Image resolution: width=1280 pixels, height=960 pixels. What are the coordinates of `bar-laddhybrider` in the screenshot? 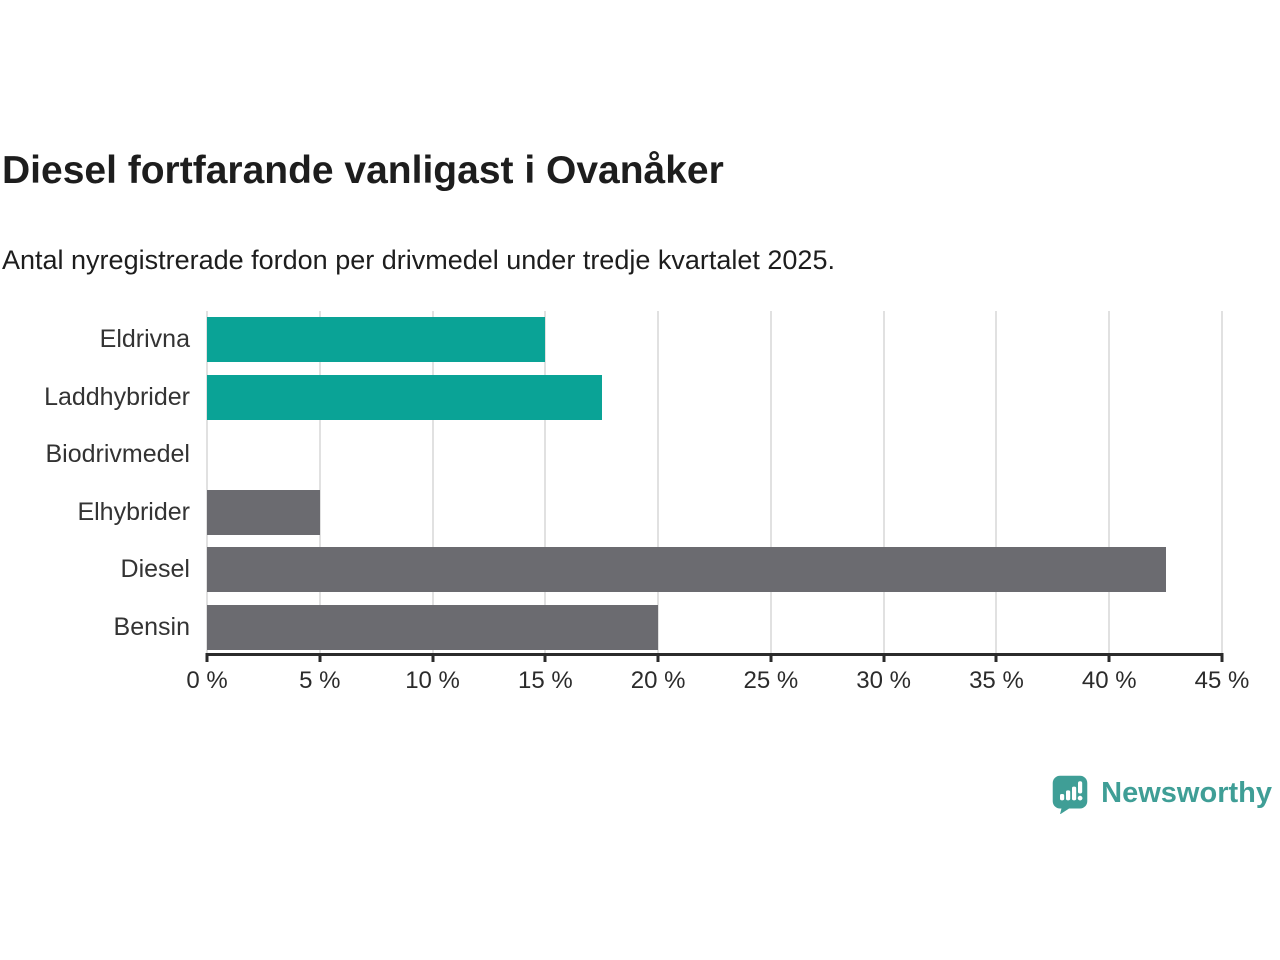 It's located at (404, 397).